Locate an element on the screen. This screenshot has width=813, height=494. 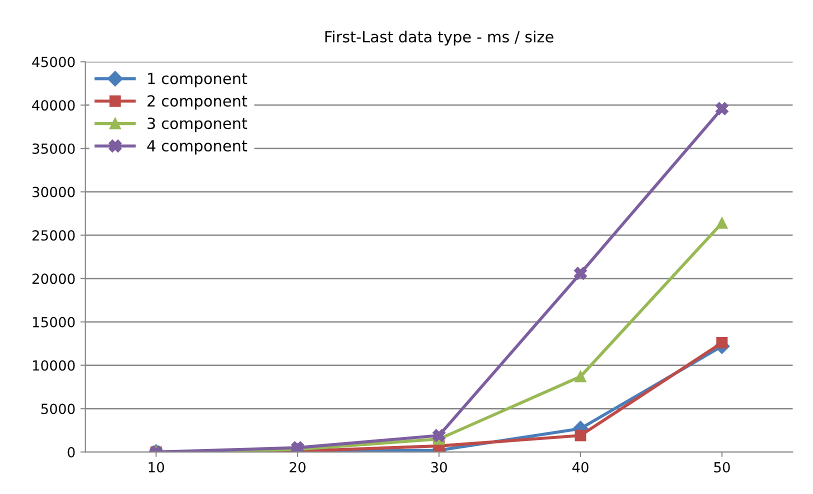
x-tick-label: 20 is located at coordinates (298, 467).